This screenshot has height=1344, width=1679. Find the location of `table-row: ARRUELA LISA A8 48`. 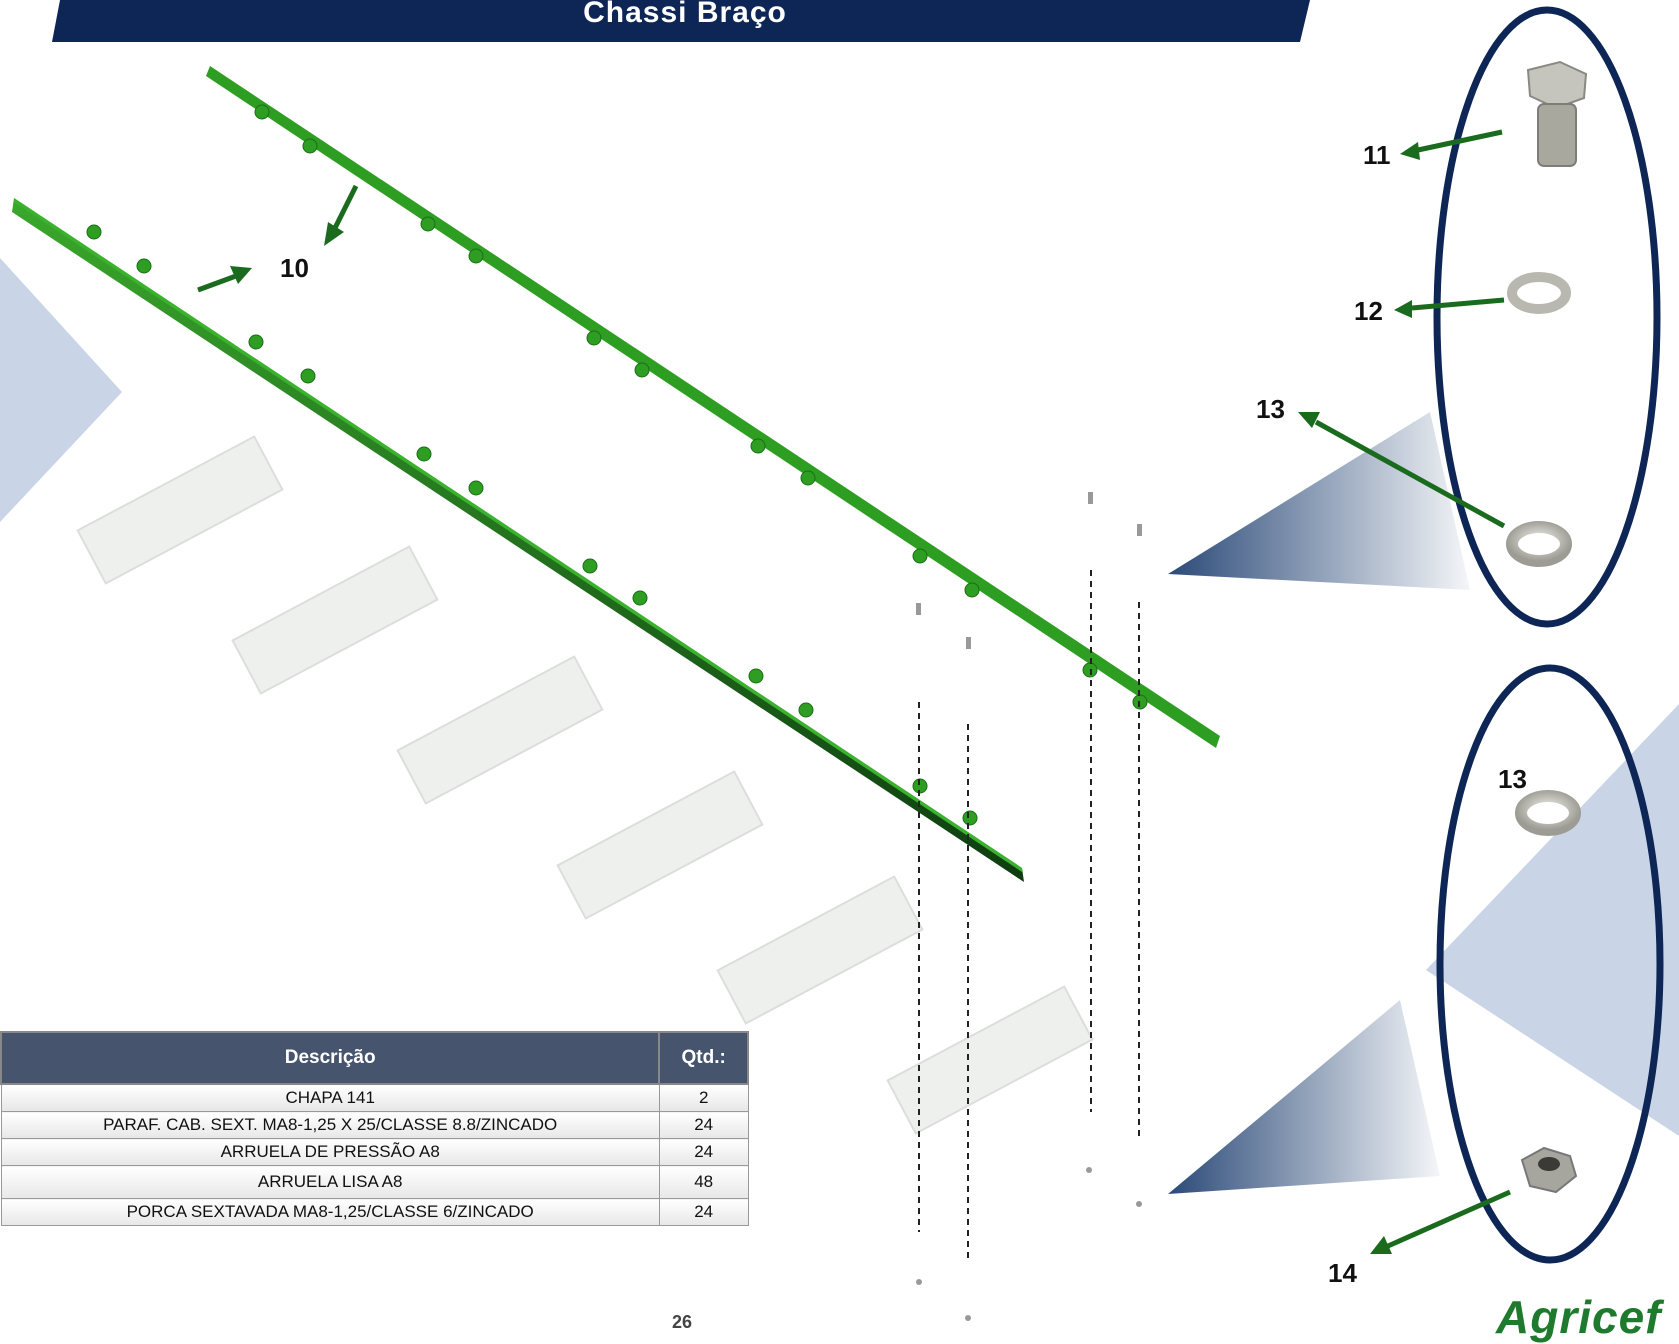

table-row: ARRUELA LISA A8 48 is located at coordinates (374, 1182).